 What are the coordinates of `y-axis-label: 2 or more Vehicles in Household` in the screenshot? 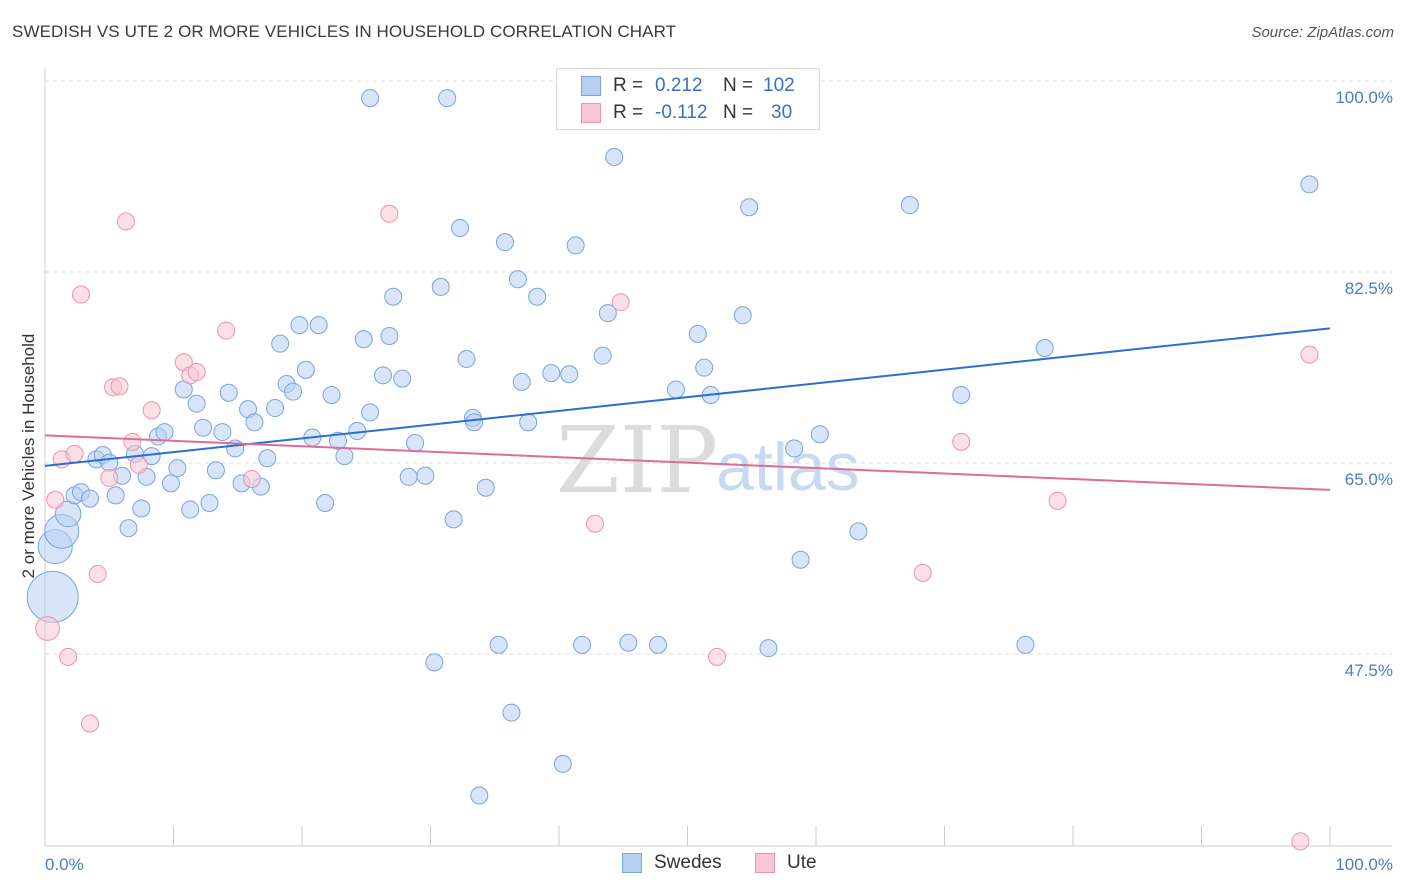 It's located at (28, 456).